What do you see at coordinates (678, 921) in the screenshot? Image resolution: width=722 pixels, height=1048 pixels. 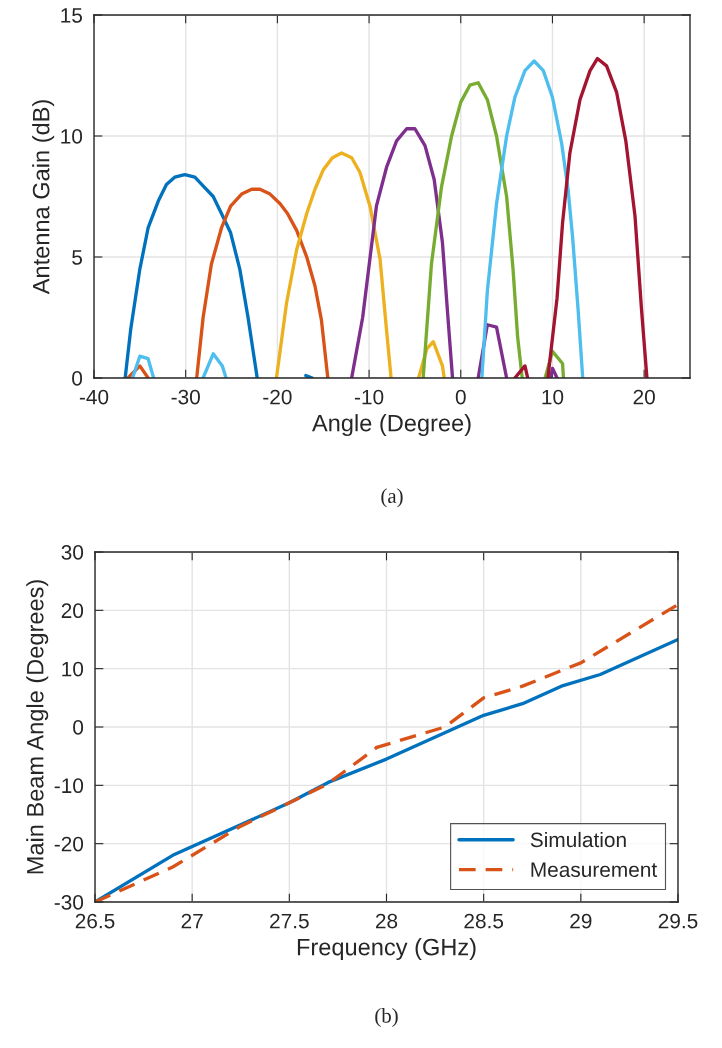 I see `x-tick-label: 29.5` at bounding box center [678, 921].